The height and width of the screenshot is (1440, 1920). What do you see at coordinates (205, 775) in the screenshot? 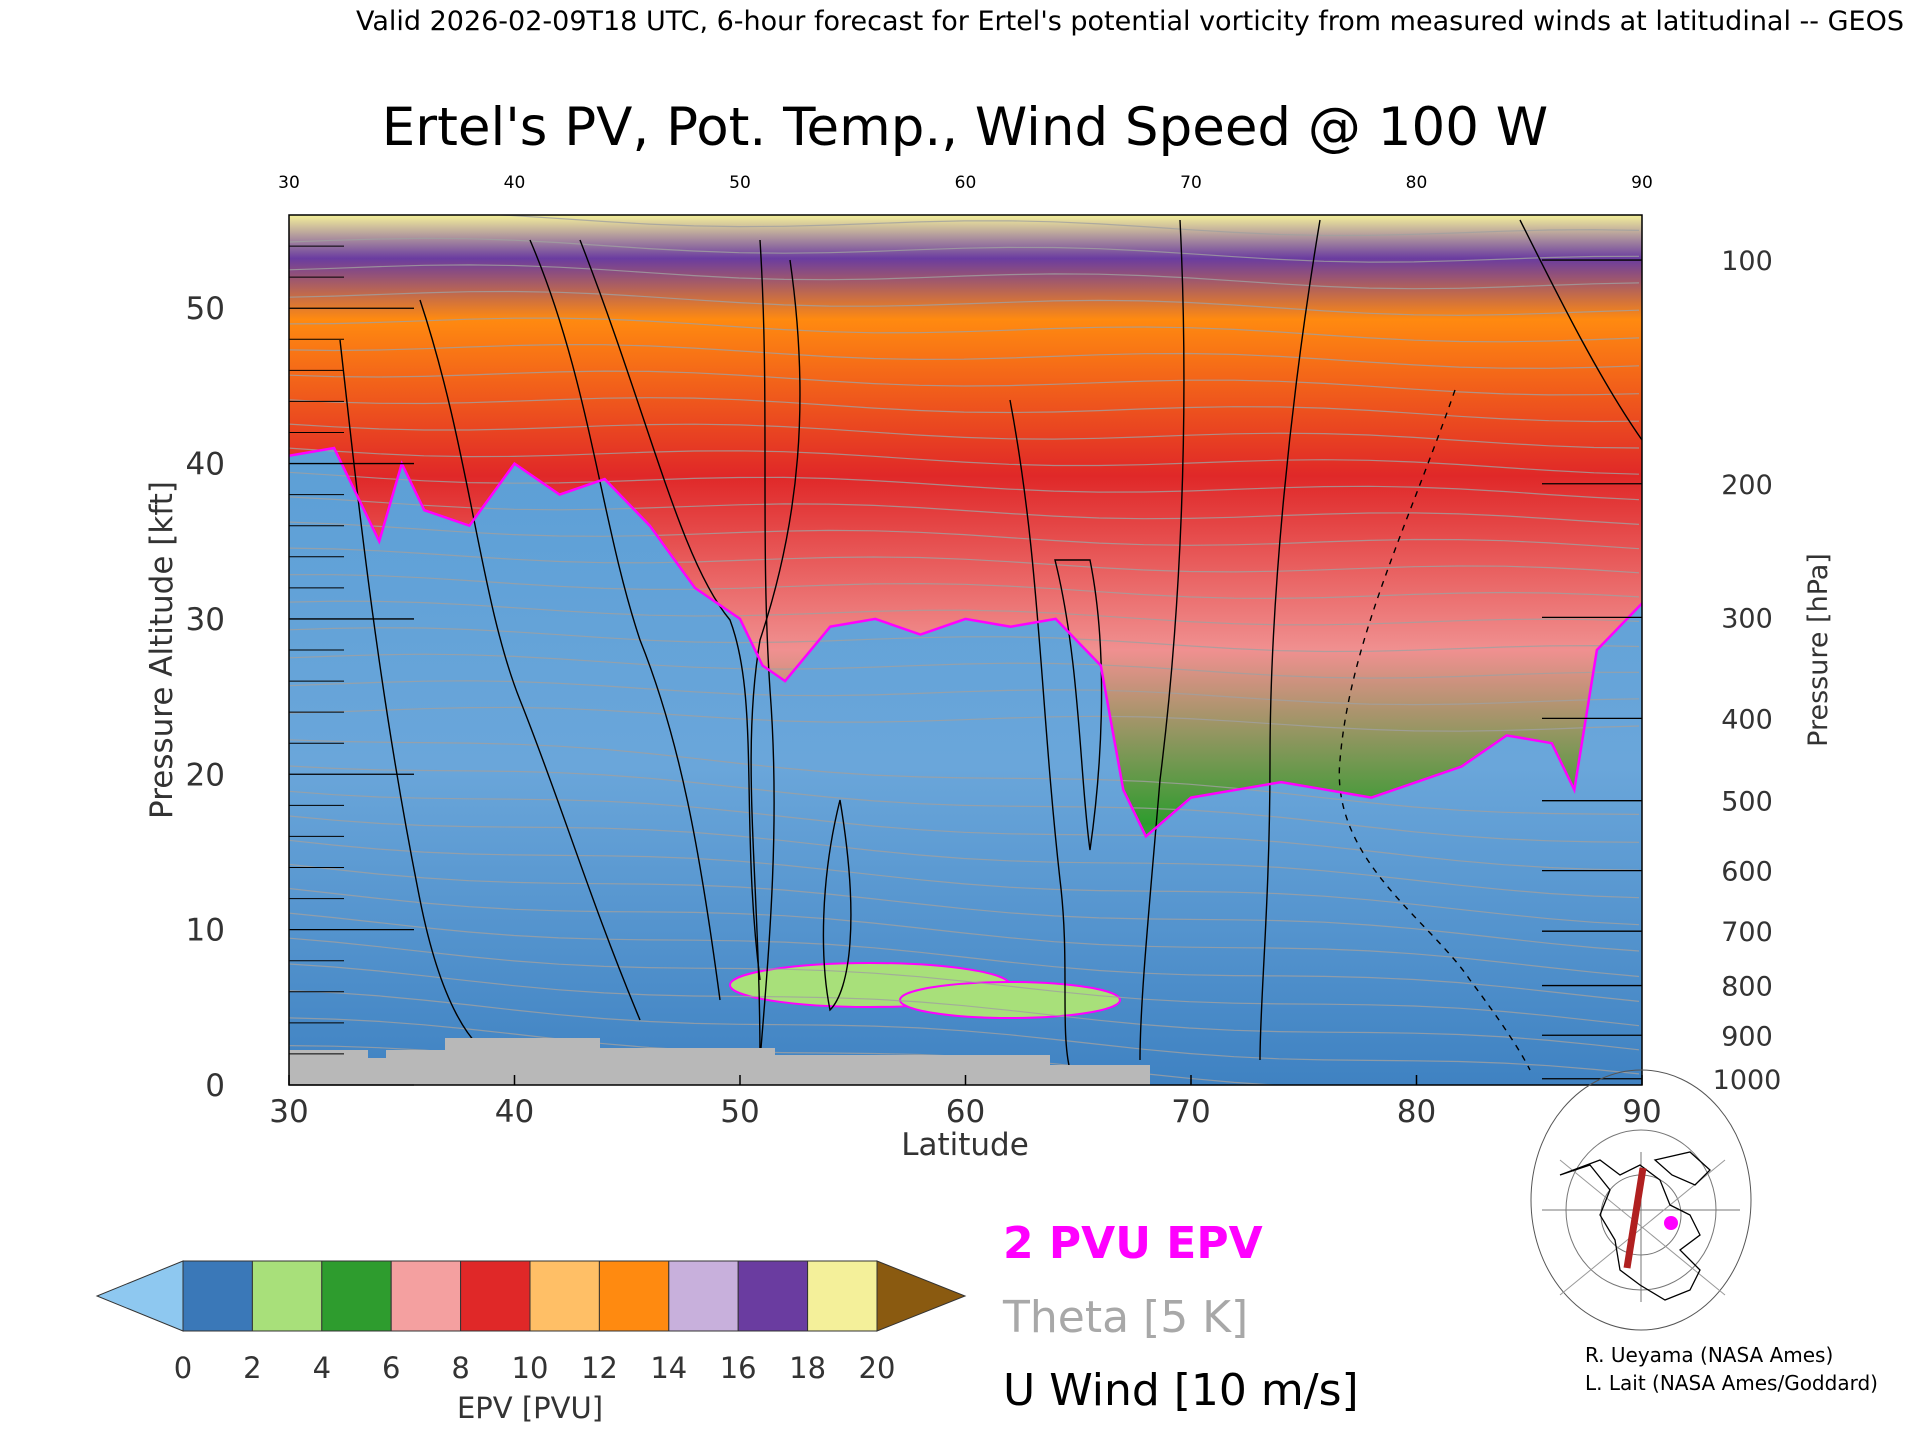
I see `y-tick-label: 20` at bounding box center [205, 775].